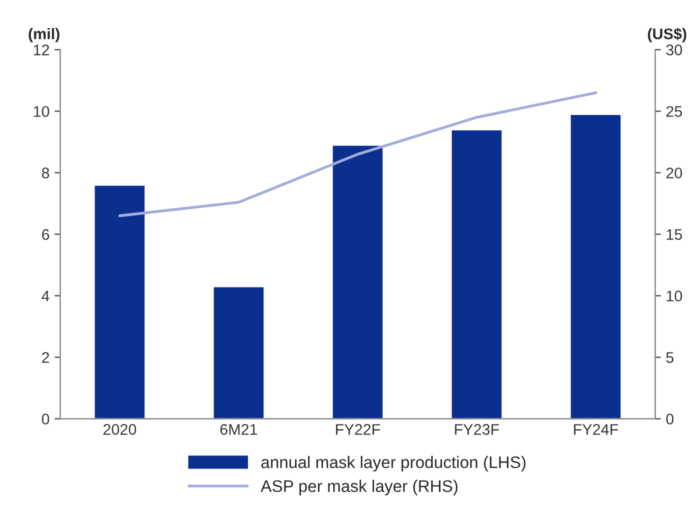 The height and width of the screenshot is (507, 700). Describe the element at coordinates (42, 50) in the screenshot. I see `y-tick-label: 12` at that location.